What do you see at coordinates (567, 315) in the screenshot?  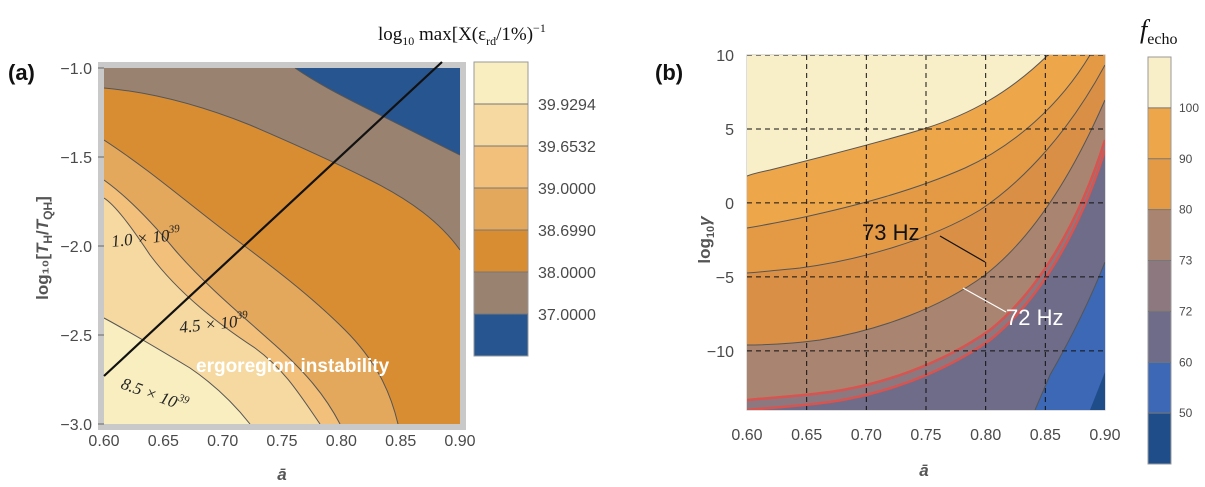 I see `colorbar-tick-label: 37.0000` at bounding box center [567, 315].